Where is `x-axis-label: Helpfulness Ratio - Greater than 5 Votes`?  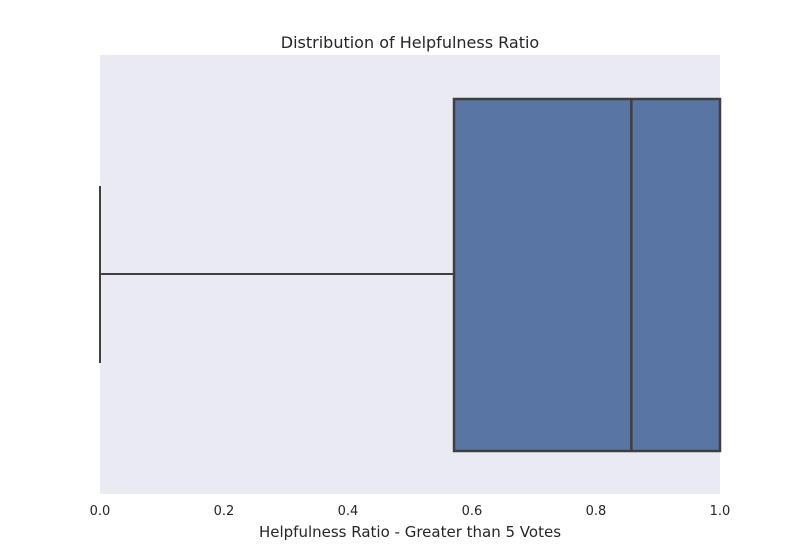 x-axis-label: Helpfulness Ratio - Greater than 5 Votes is located at coordinates (410, 532).